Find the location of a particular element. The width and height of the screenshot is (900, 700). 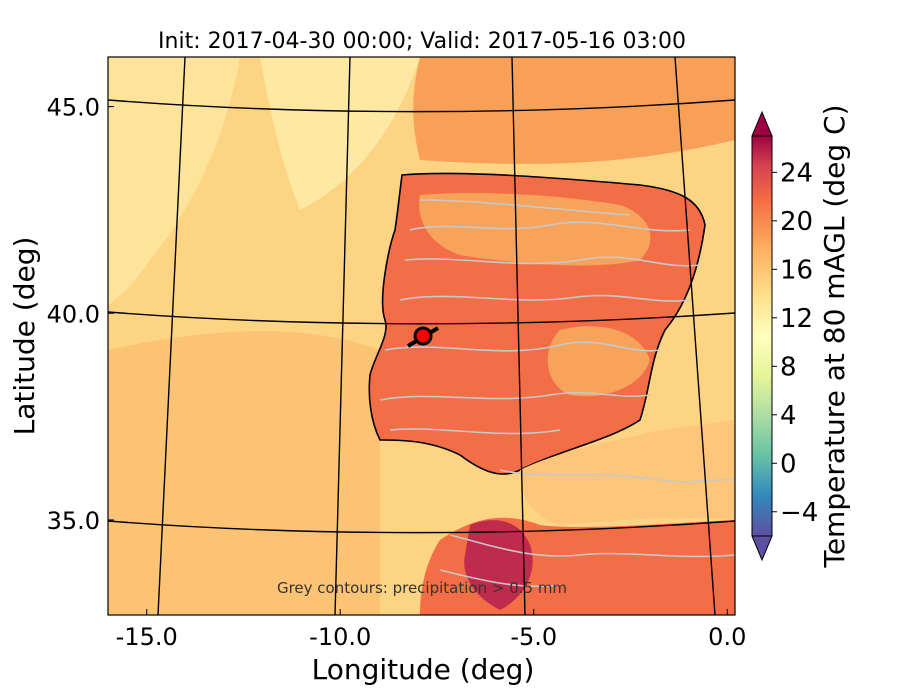

southwest-ocean-band is located at coordinates (244, 473).